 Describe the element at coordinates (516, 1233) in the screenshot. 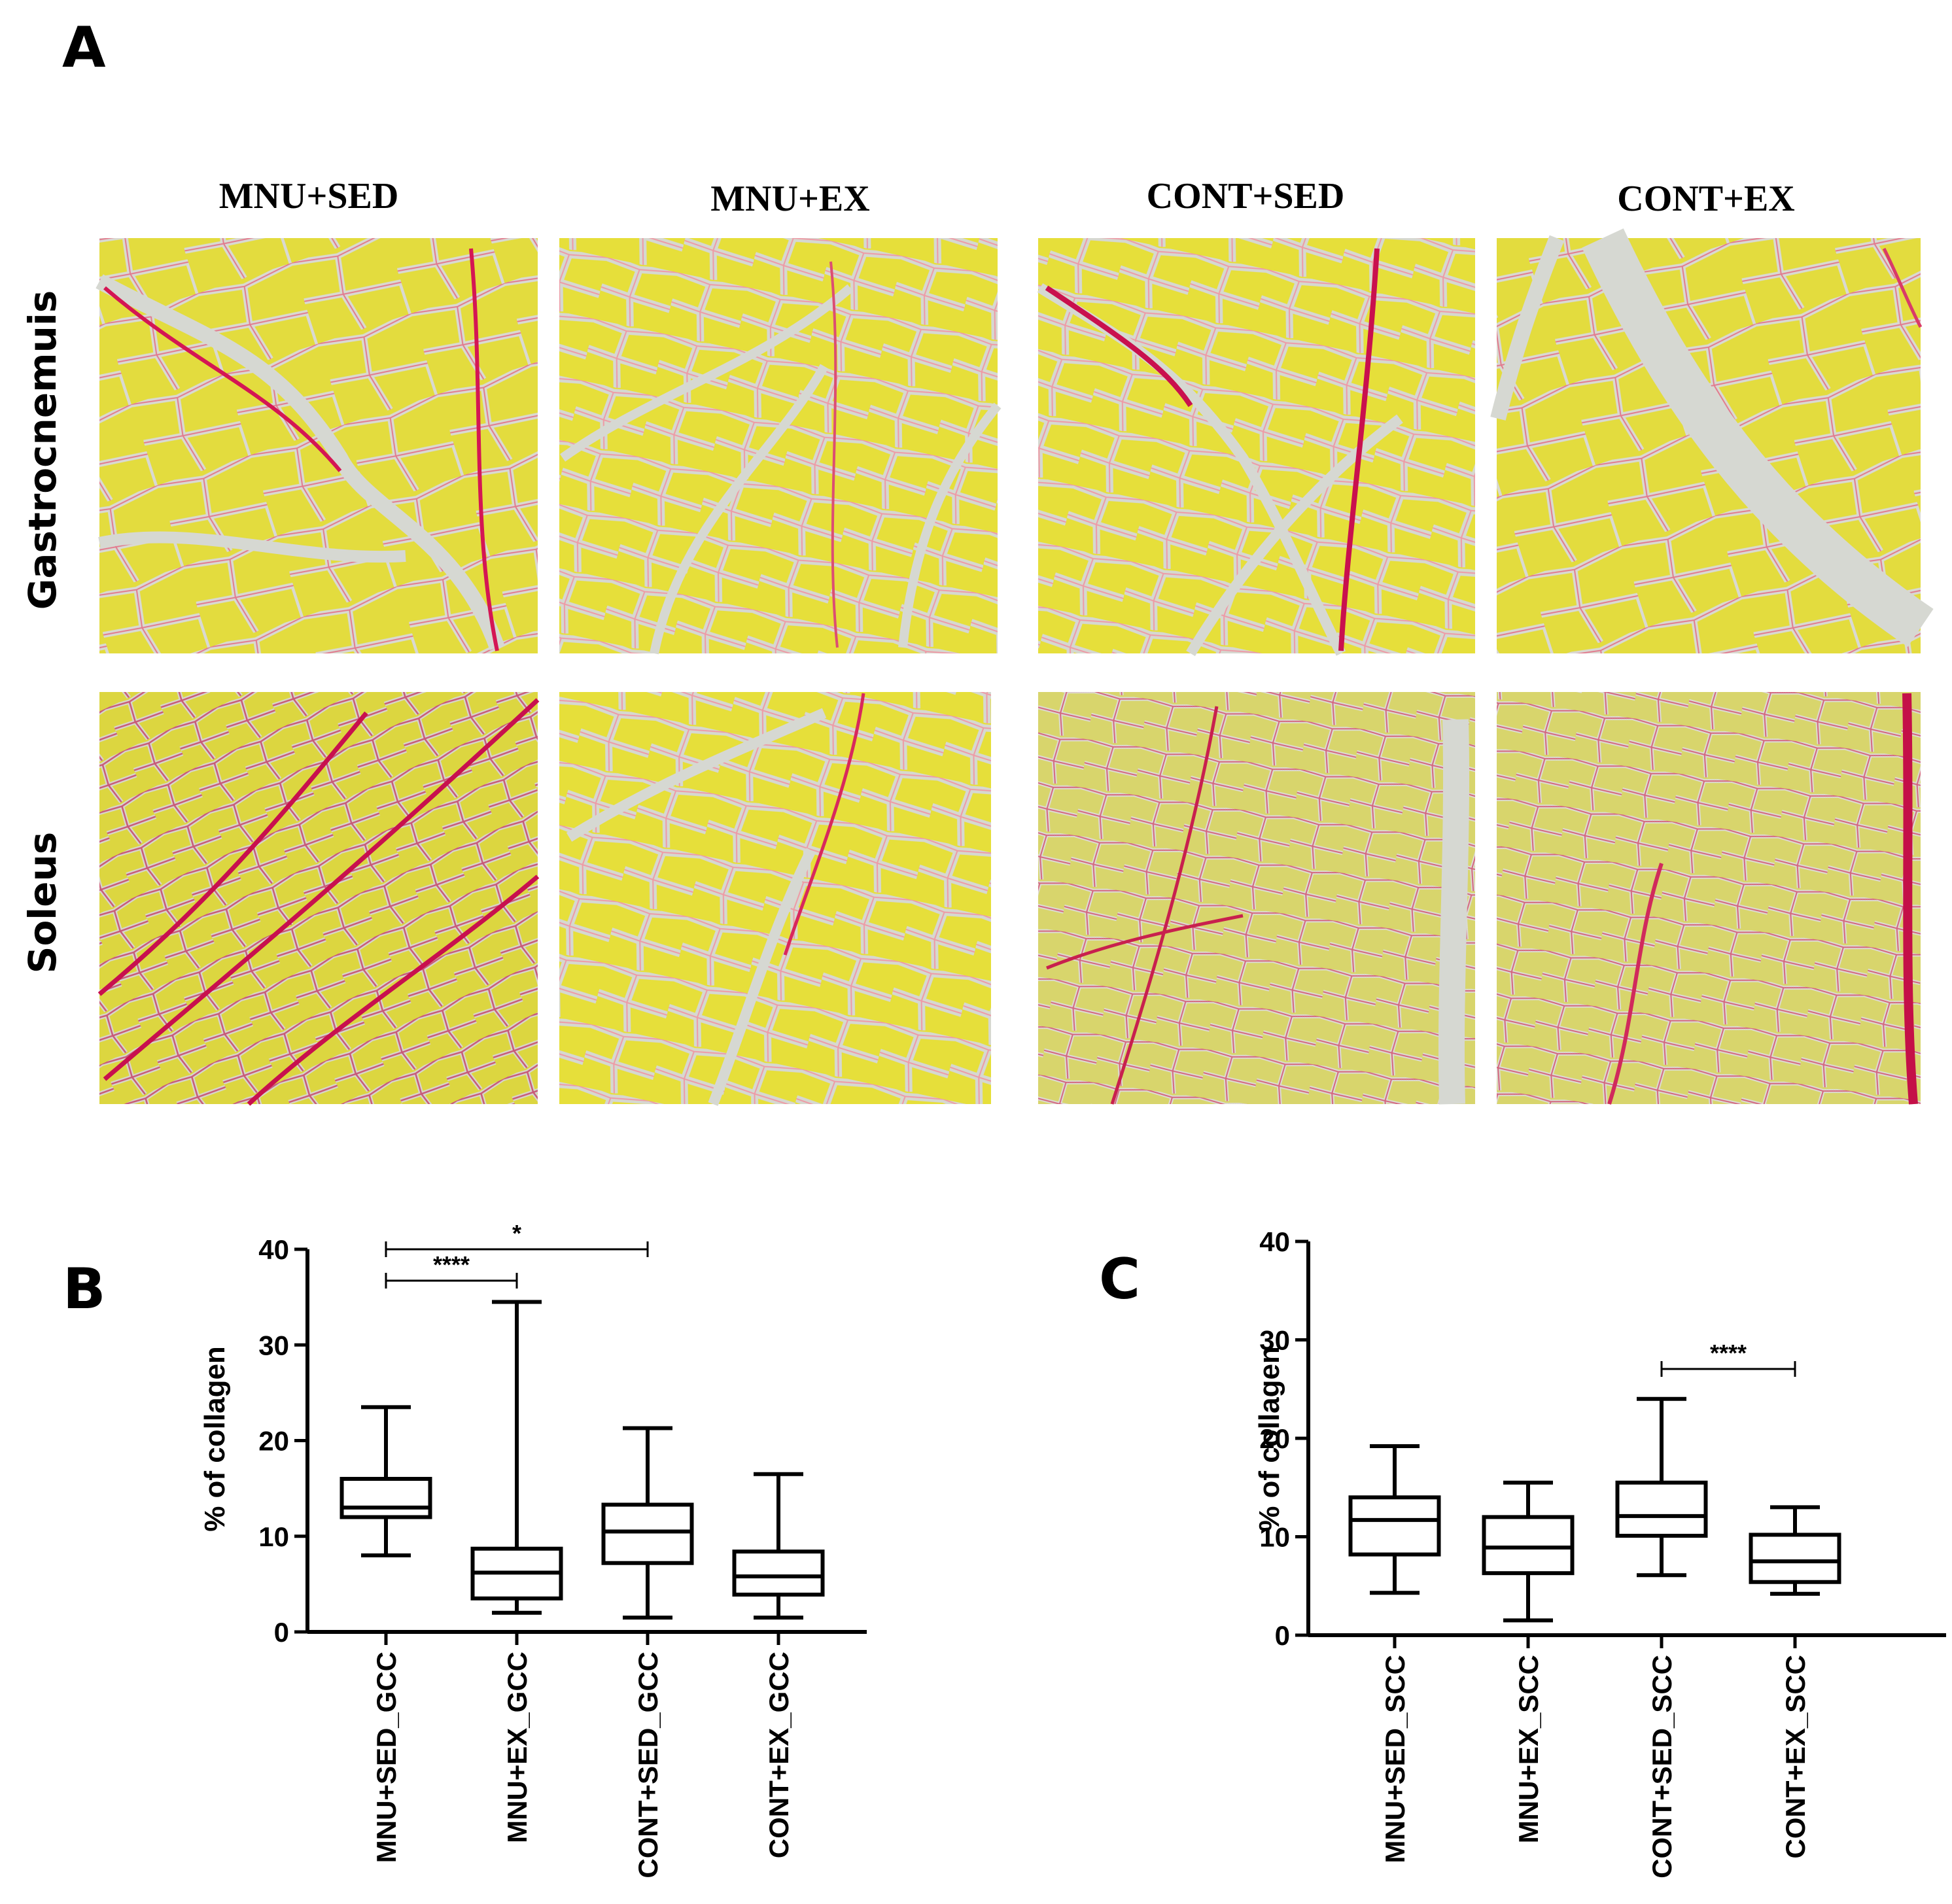

I see `significance-label: *` at that location.